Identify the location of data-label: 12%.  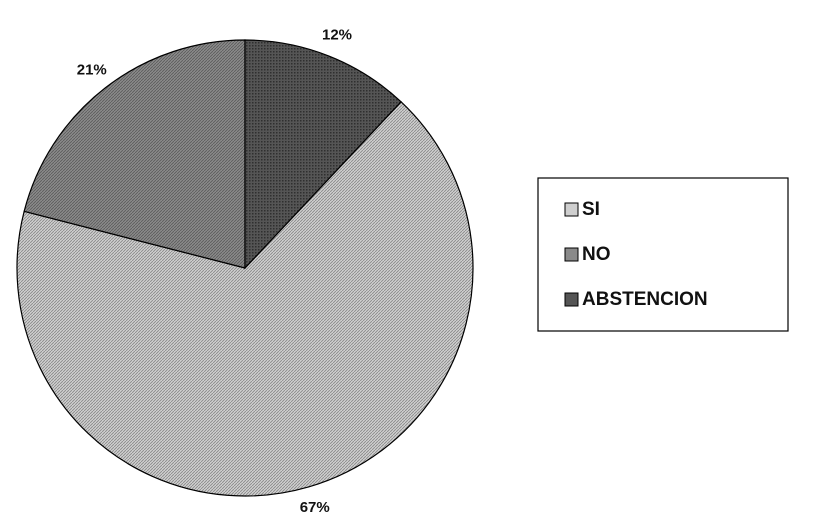
(337, 35).